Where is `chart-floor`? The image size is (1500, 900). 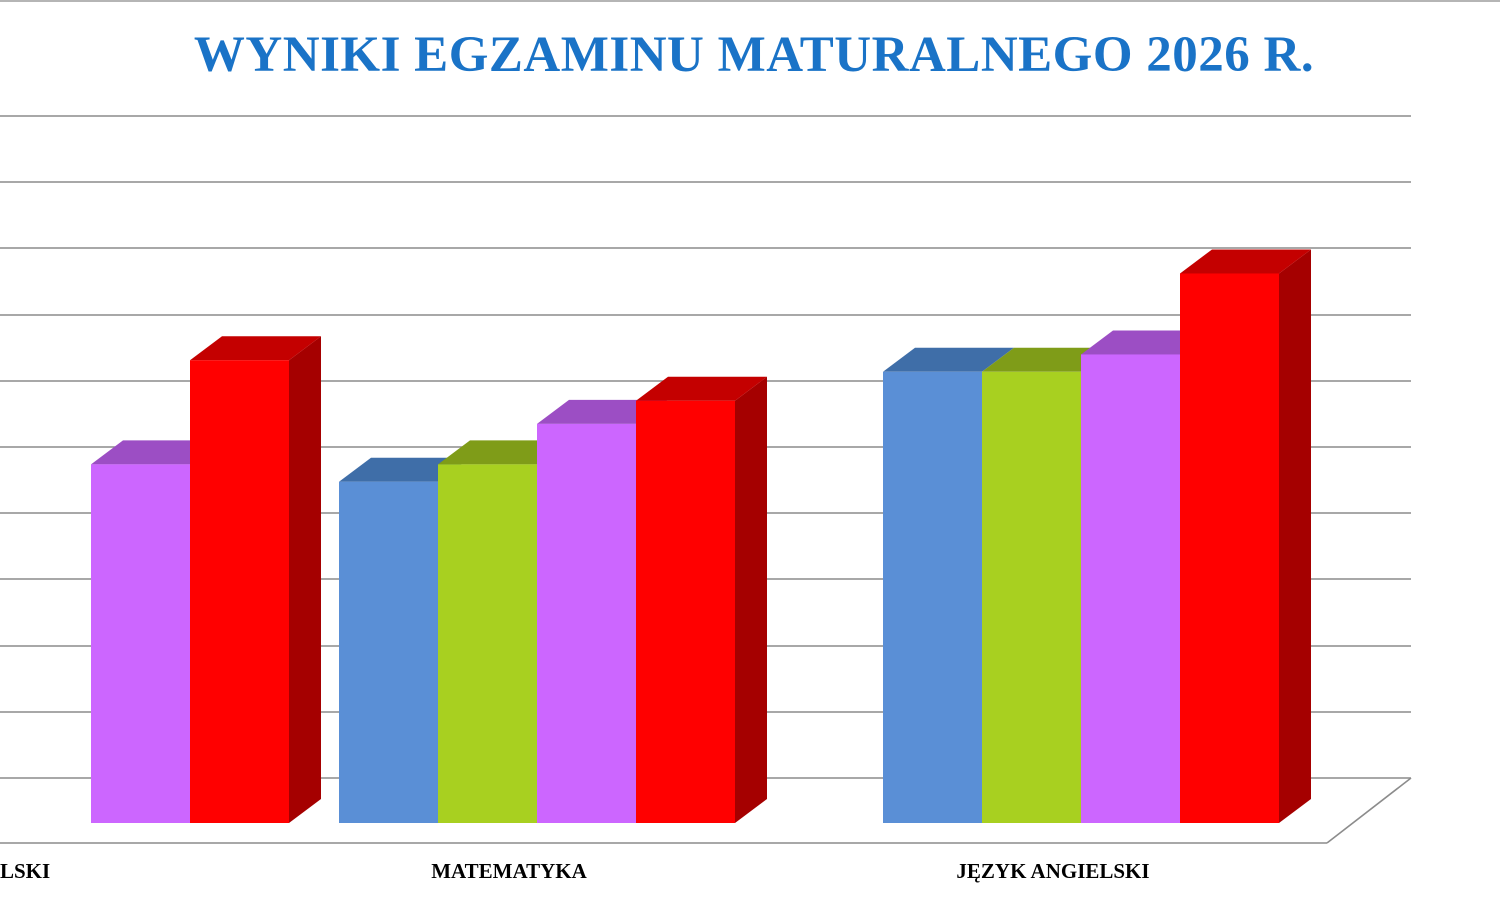 chart-floor is located at coordinates (706, 810).